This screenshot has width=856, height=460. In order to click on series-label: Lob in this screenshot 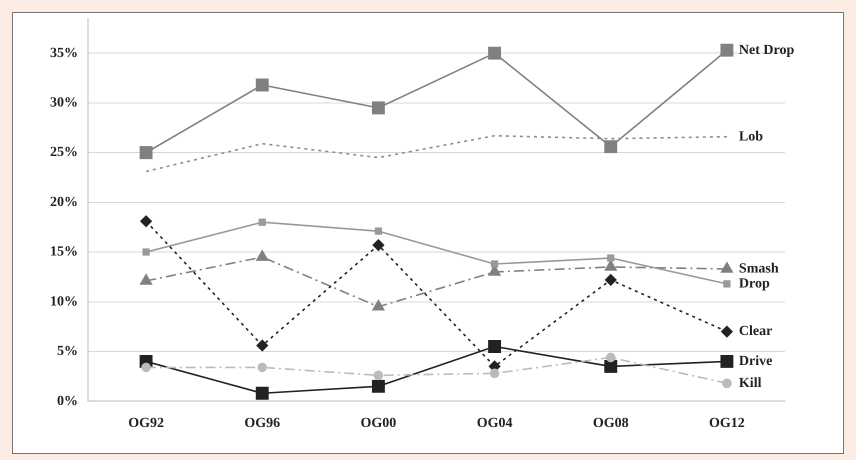, I will do `click(751, 136)`.